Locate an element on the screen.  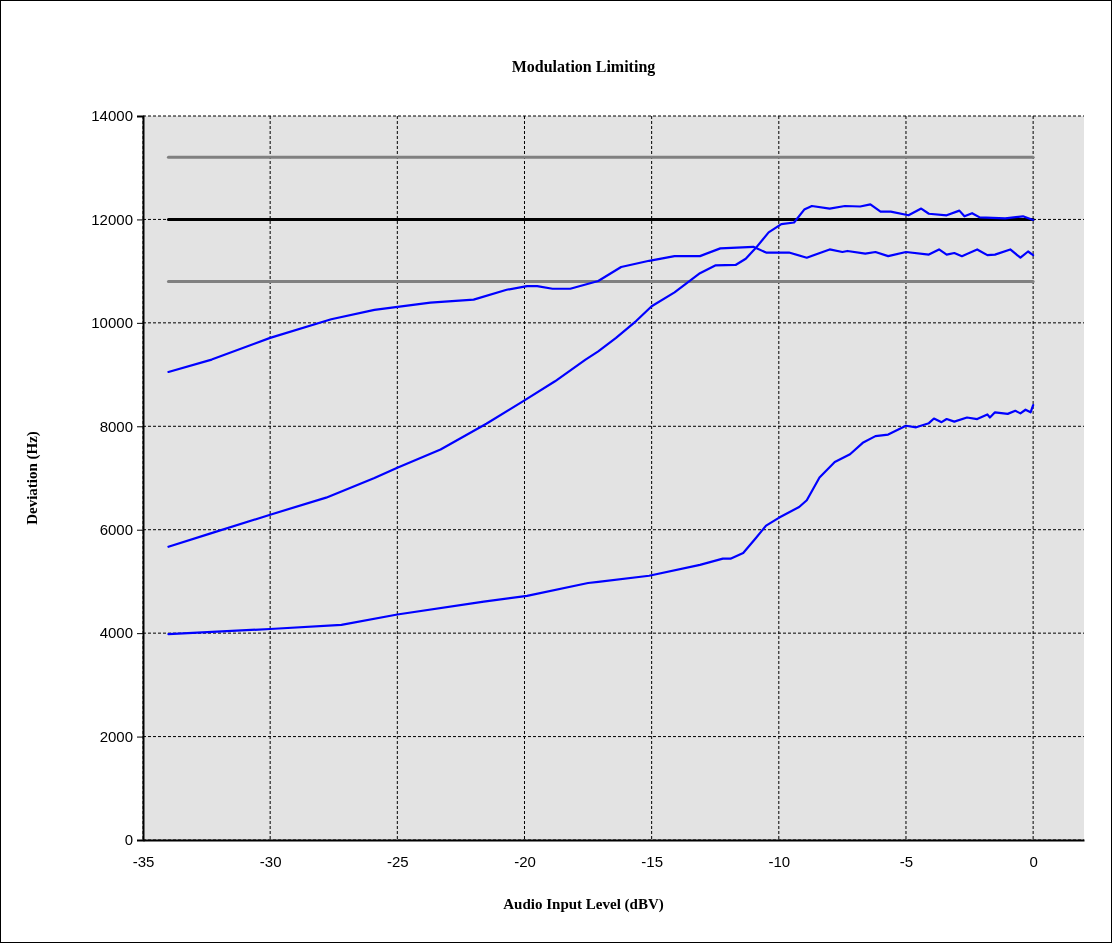
chart-title: Modulation Limiting is located at coordinates (583, 67).